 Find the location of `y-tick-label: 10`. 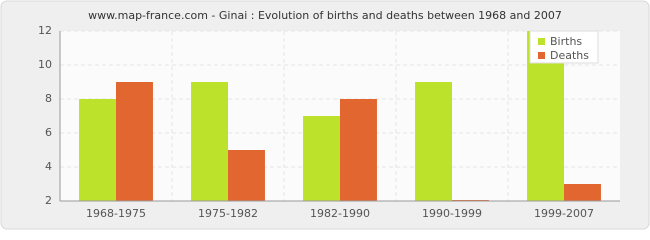

y-tick-label: 10 is located at coordinates (45, 64).